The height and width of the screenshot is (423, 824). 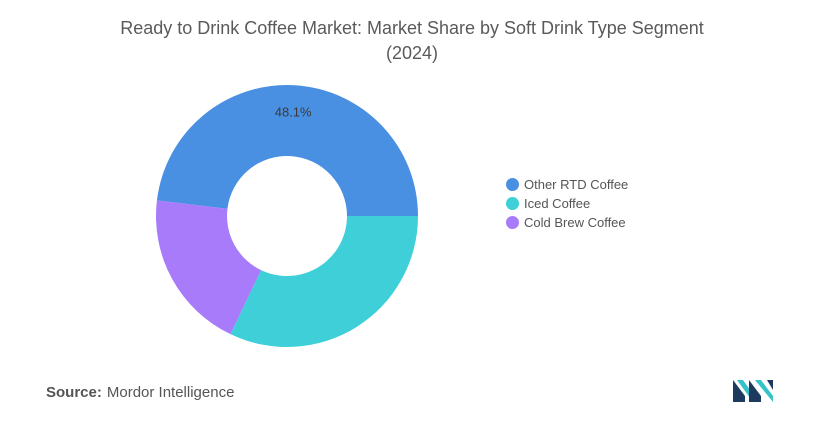 I want to click on legend-item: Cold Brew Coffee, so click(x=567, y=222).